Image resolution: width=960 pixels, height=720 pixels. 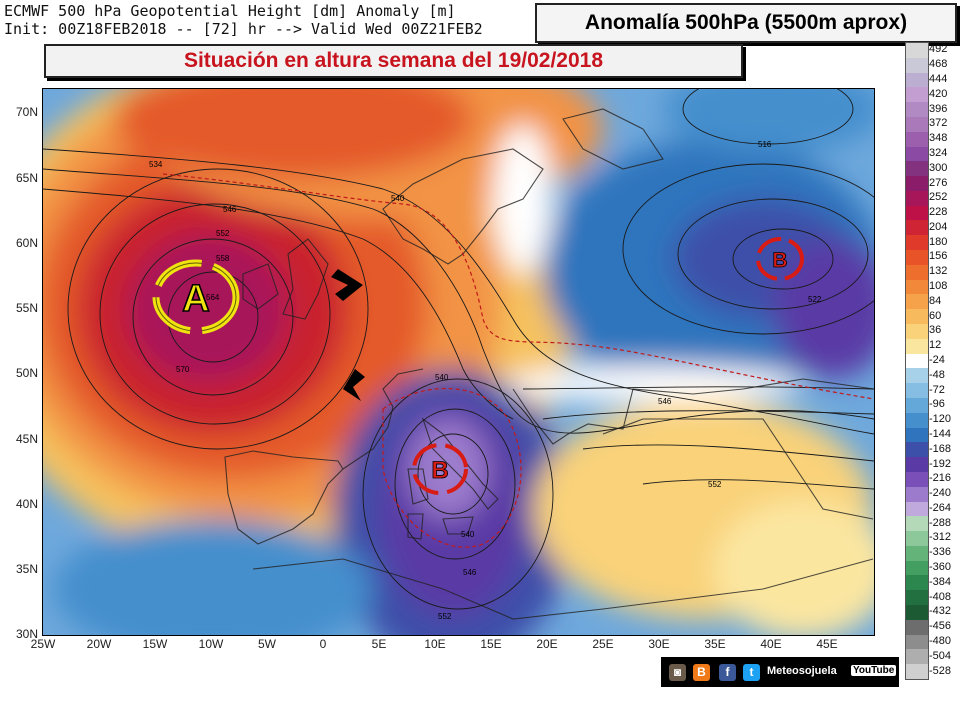 What do you see at coordinates (347, 285) in the screenshot?
I see `flow-arrow-north` at bounding box center [347, 285].